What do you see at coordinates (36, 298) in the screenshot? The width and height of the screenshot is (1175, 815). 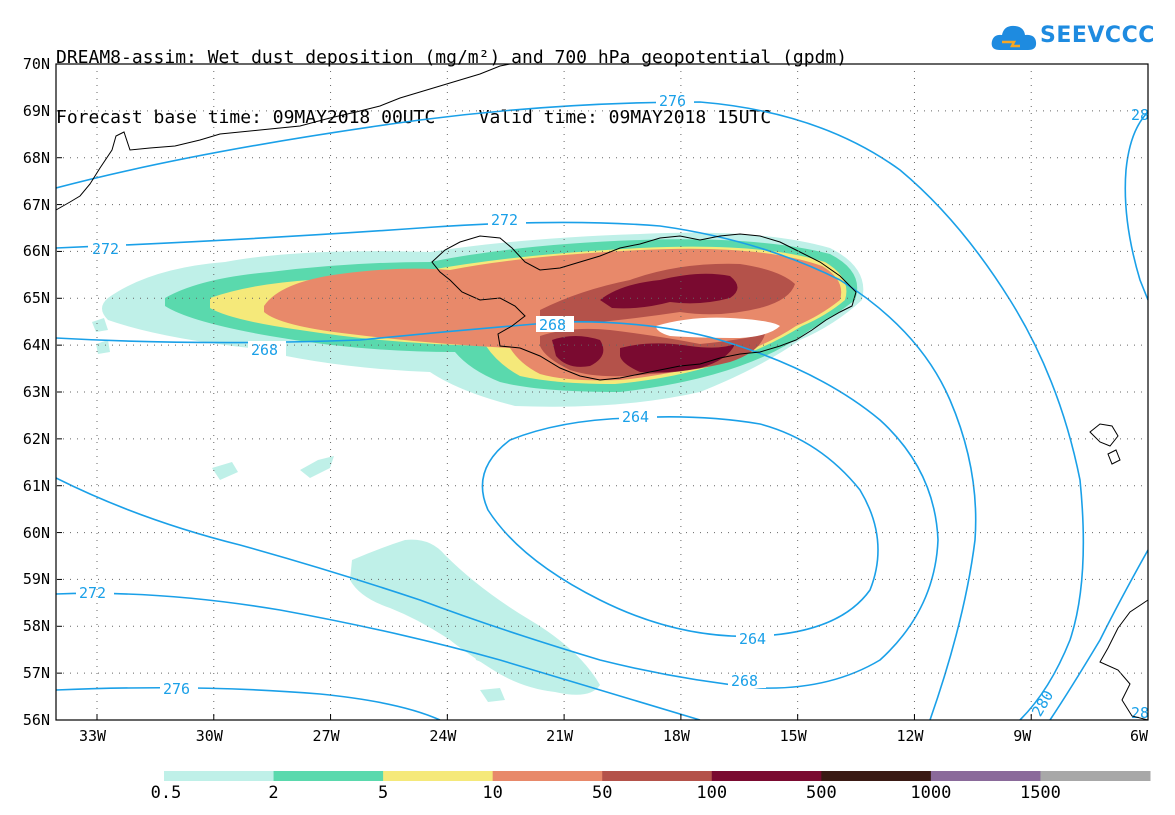 I see `lat-label: 65N` at bounding box center [36, 298].